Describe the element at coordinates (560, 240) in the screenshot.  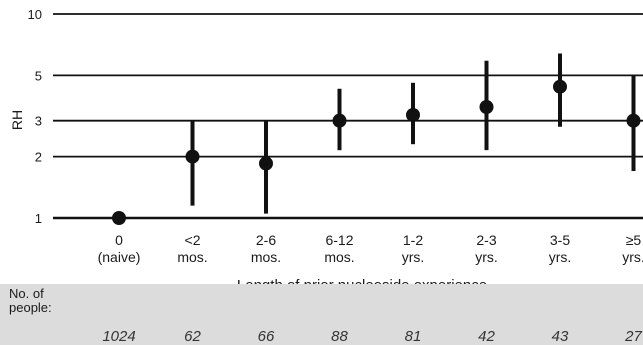
I see `x-tick-label: 3-5` at that location.